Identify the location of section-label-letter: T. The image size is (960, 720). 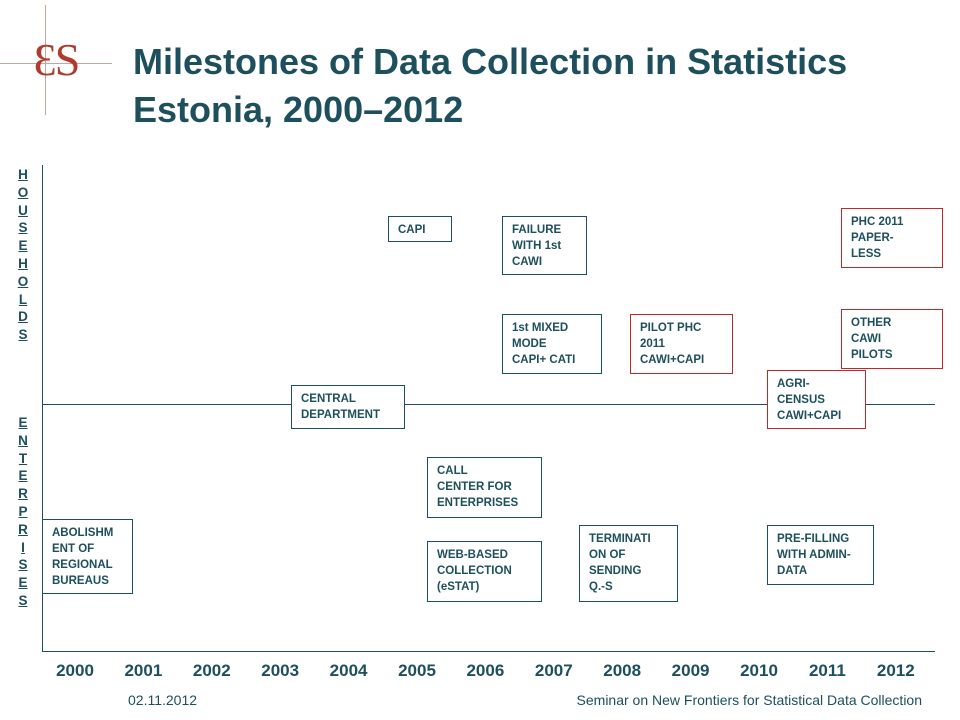
(23, 458).